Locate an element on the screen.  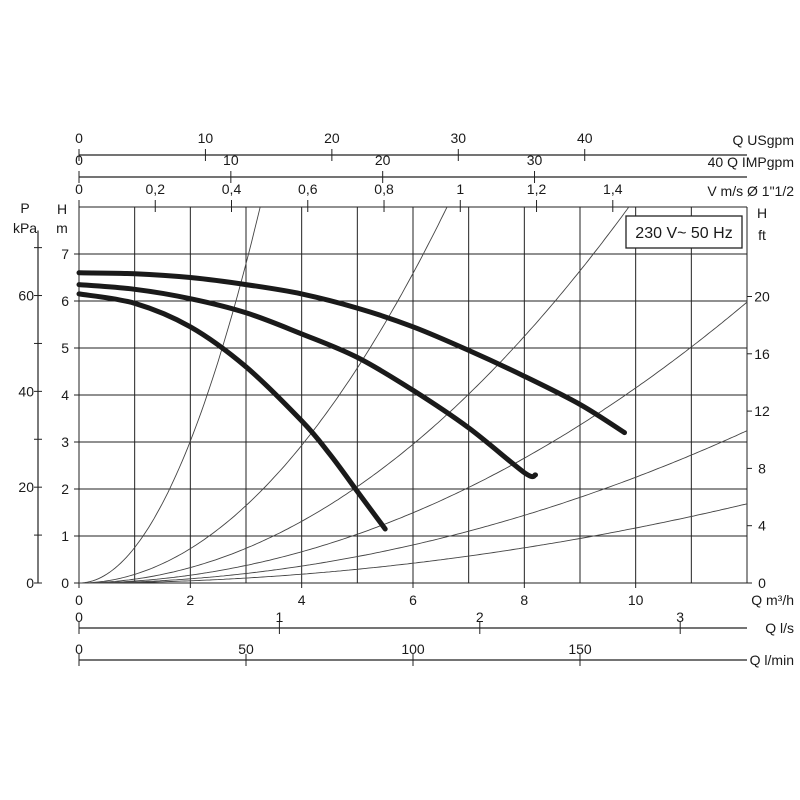
ft-tick-label: 12 is located at coordinates (762, 411).